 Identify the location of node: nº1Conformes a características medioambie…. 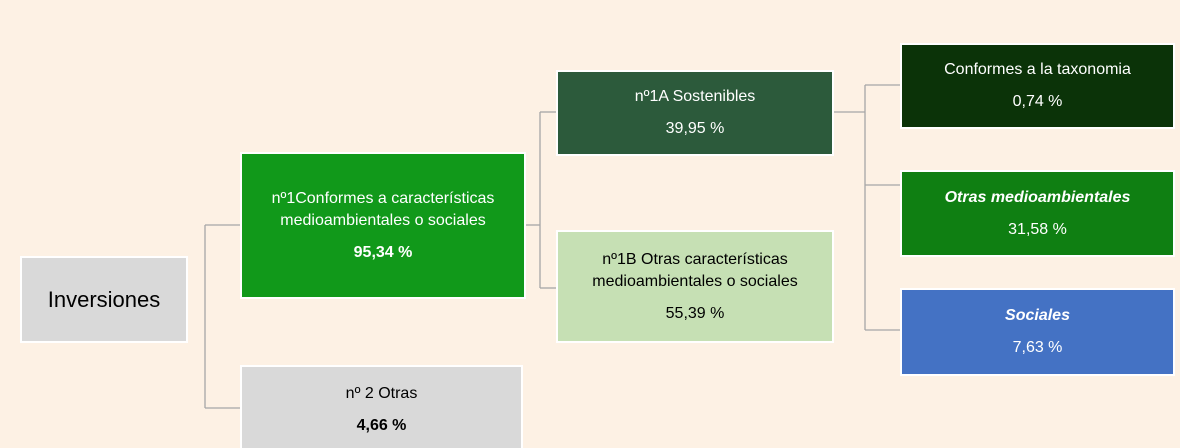
(383, 225).